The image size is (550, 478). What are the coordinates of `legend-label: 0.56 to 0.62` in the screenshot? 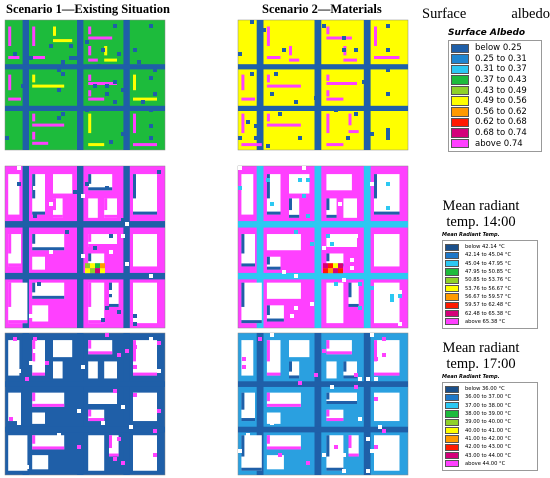 It's located at (501, 111).